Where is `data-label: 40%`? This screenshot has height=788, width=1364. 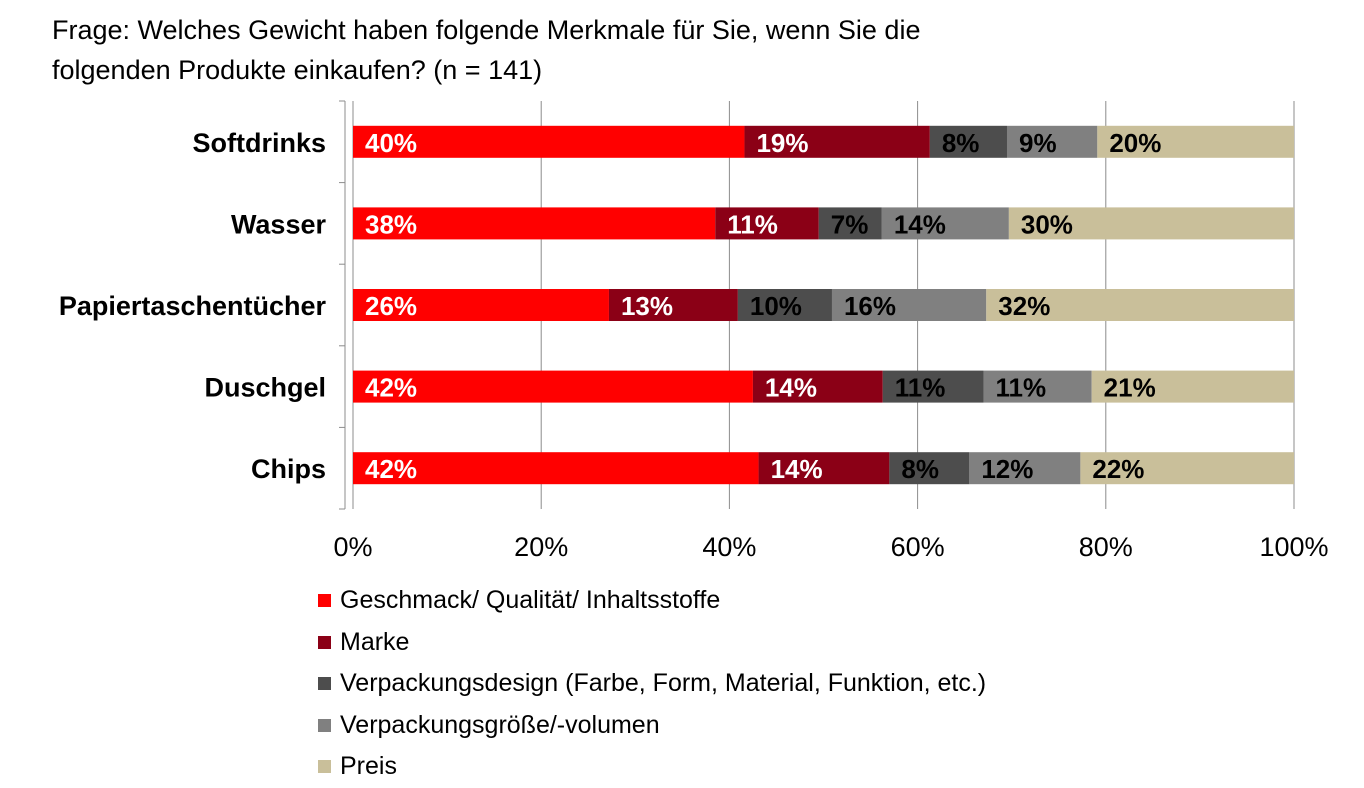 data-label: 40% is located at coordinates (391, 143).